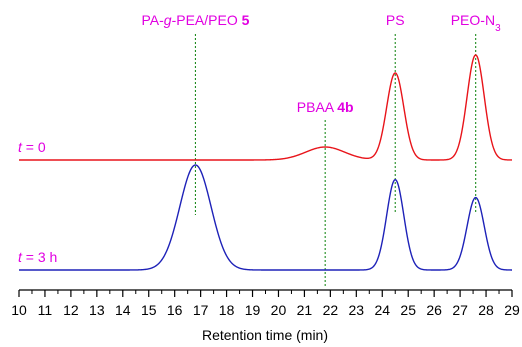  Describe the element at coordinates (37, 257) in the screenshot. I see `series-label: t = 3 h` at that location.